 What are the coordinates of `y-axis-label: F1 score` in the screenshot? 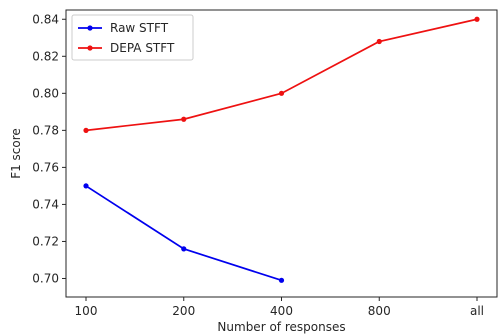 It's located at (16, 153).